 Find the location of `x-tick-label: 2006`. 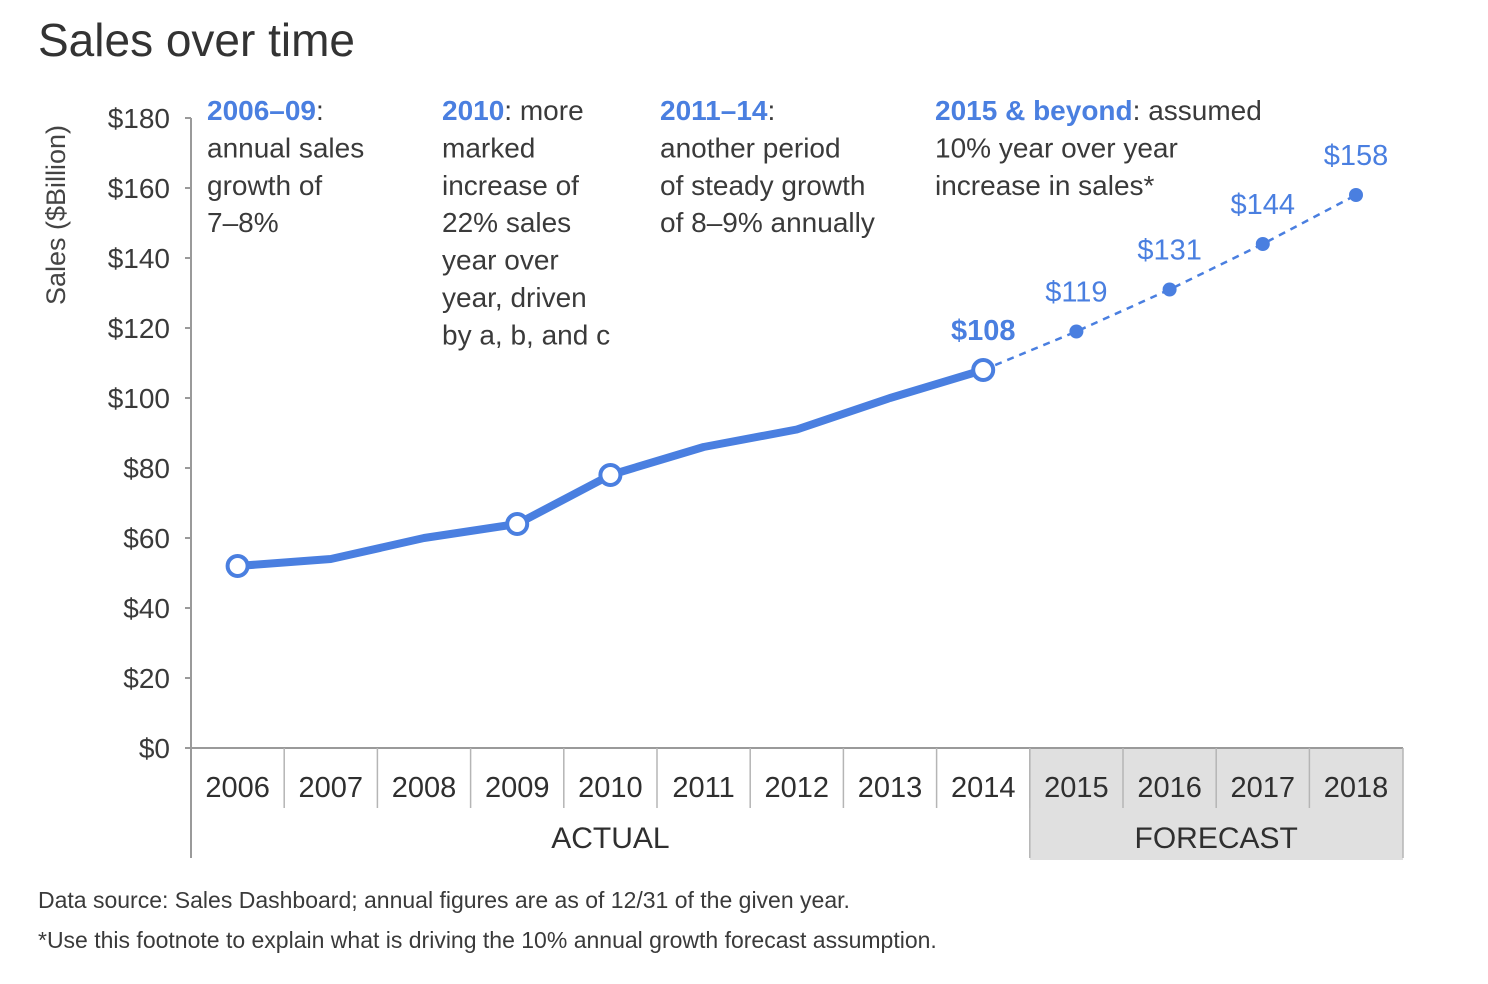

x-tick-label: 2006 is located at coordinates (237, 788).